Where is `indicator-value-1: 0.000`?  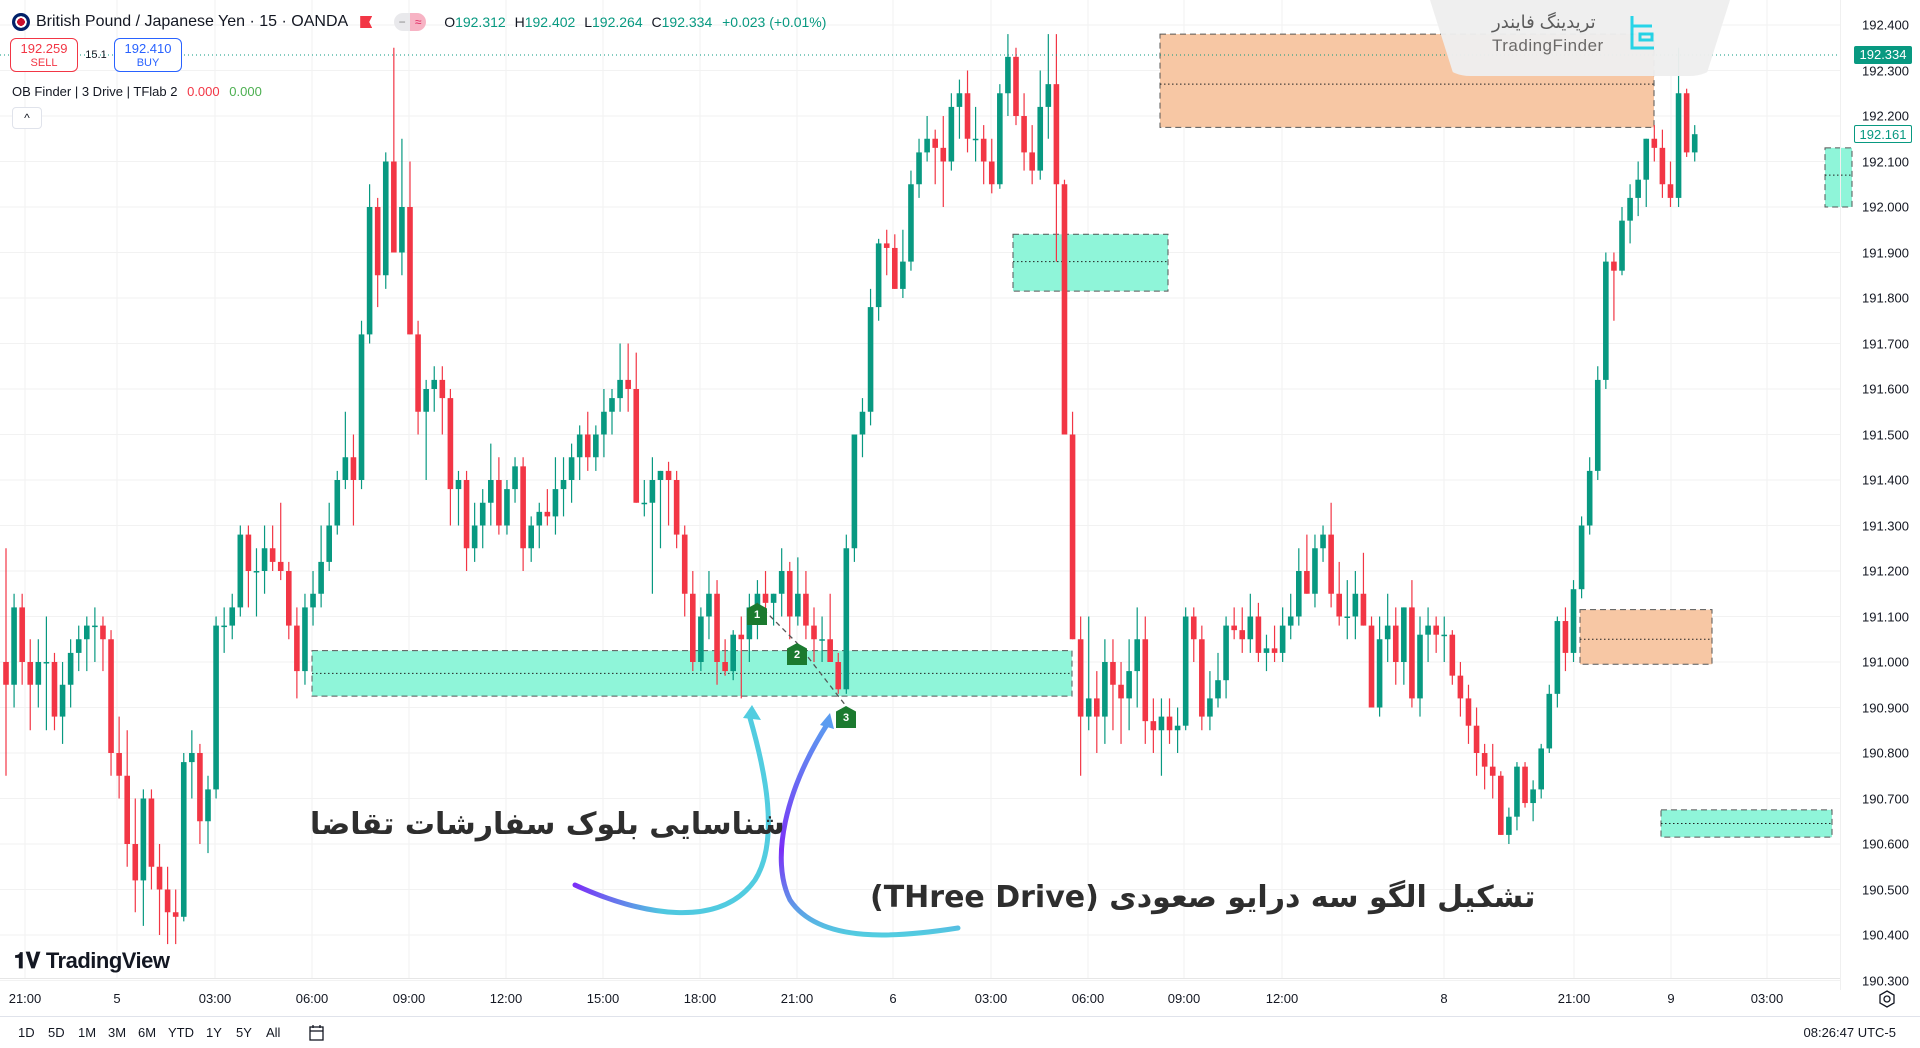 indicator-value-1: 0.000 is located at coordinates (203, 91).